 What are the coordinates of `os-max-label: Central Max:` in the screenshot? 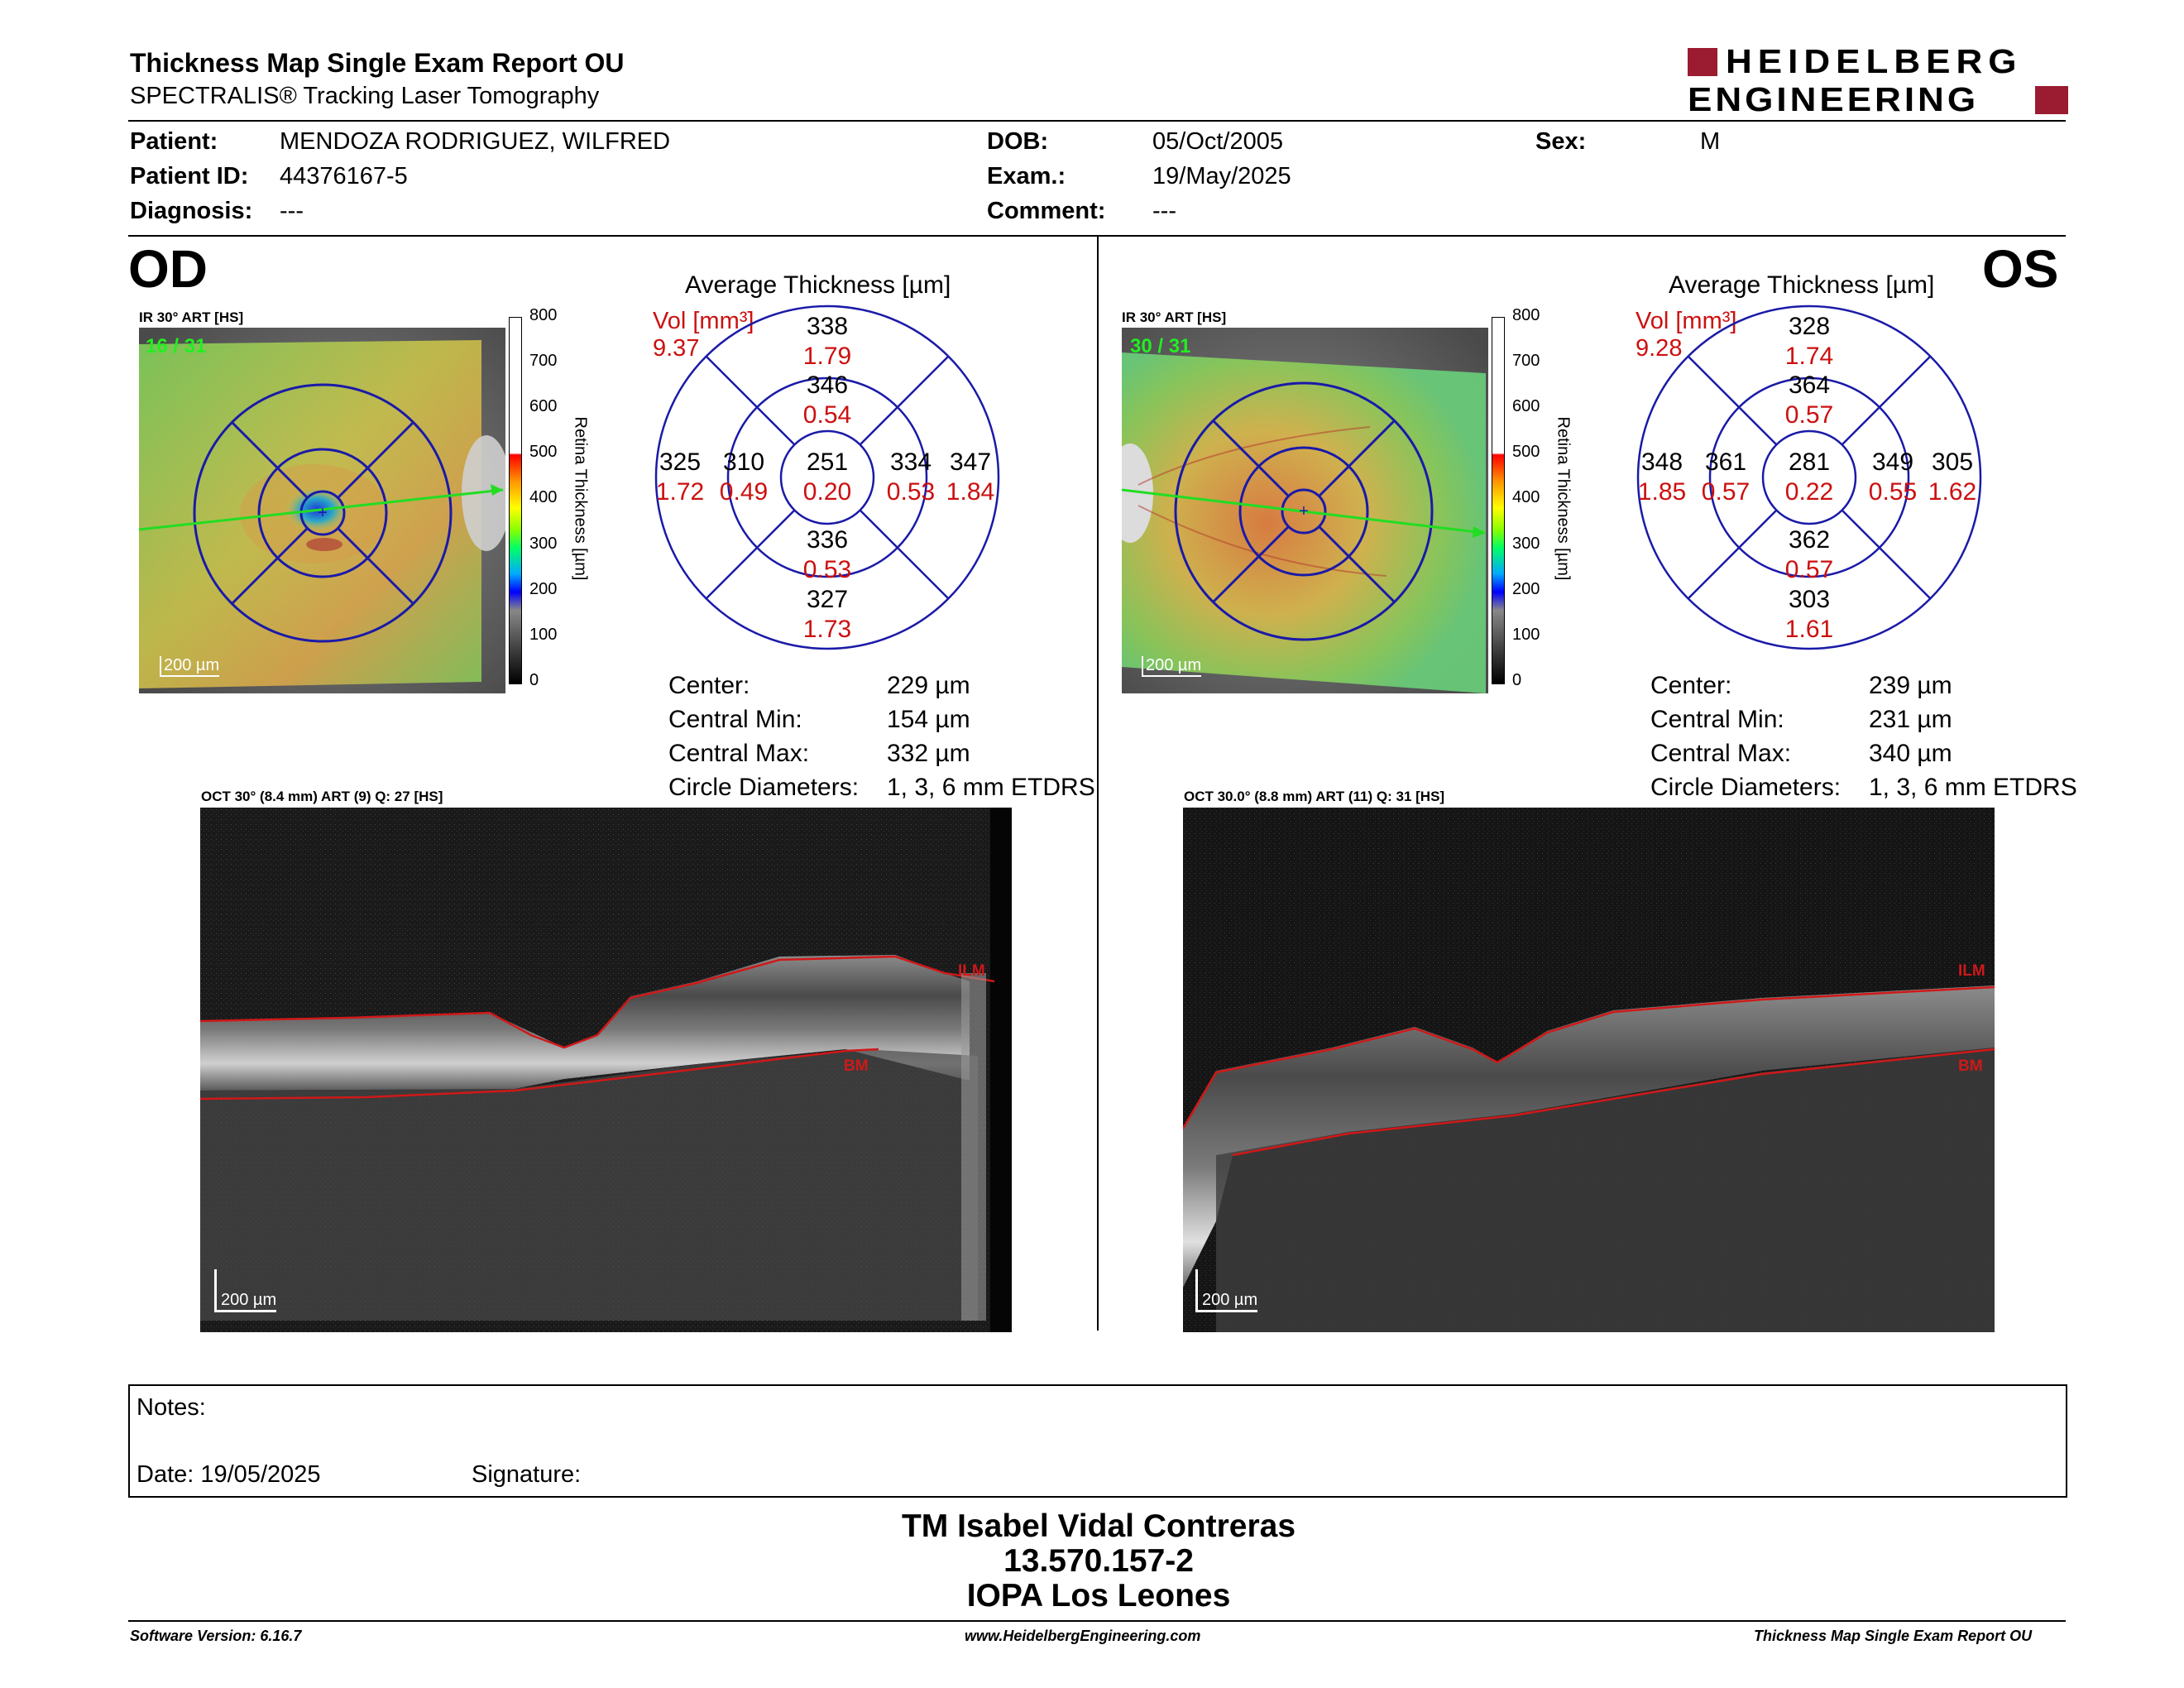 It's located at (1721, 753).